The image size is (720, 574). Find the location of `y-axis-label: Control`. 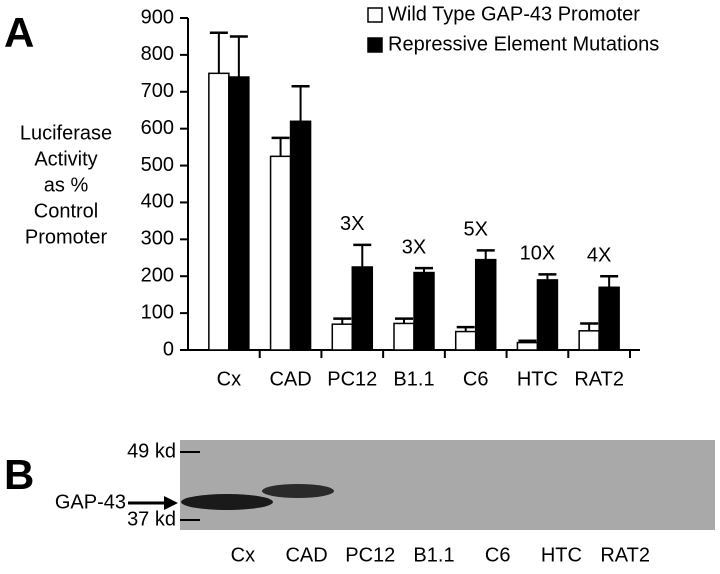

y-axis-label: Control is located at coordinates (66, 211).